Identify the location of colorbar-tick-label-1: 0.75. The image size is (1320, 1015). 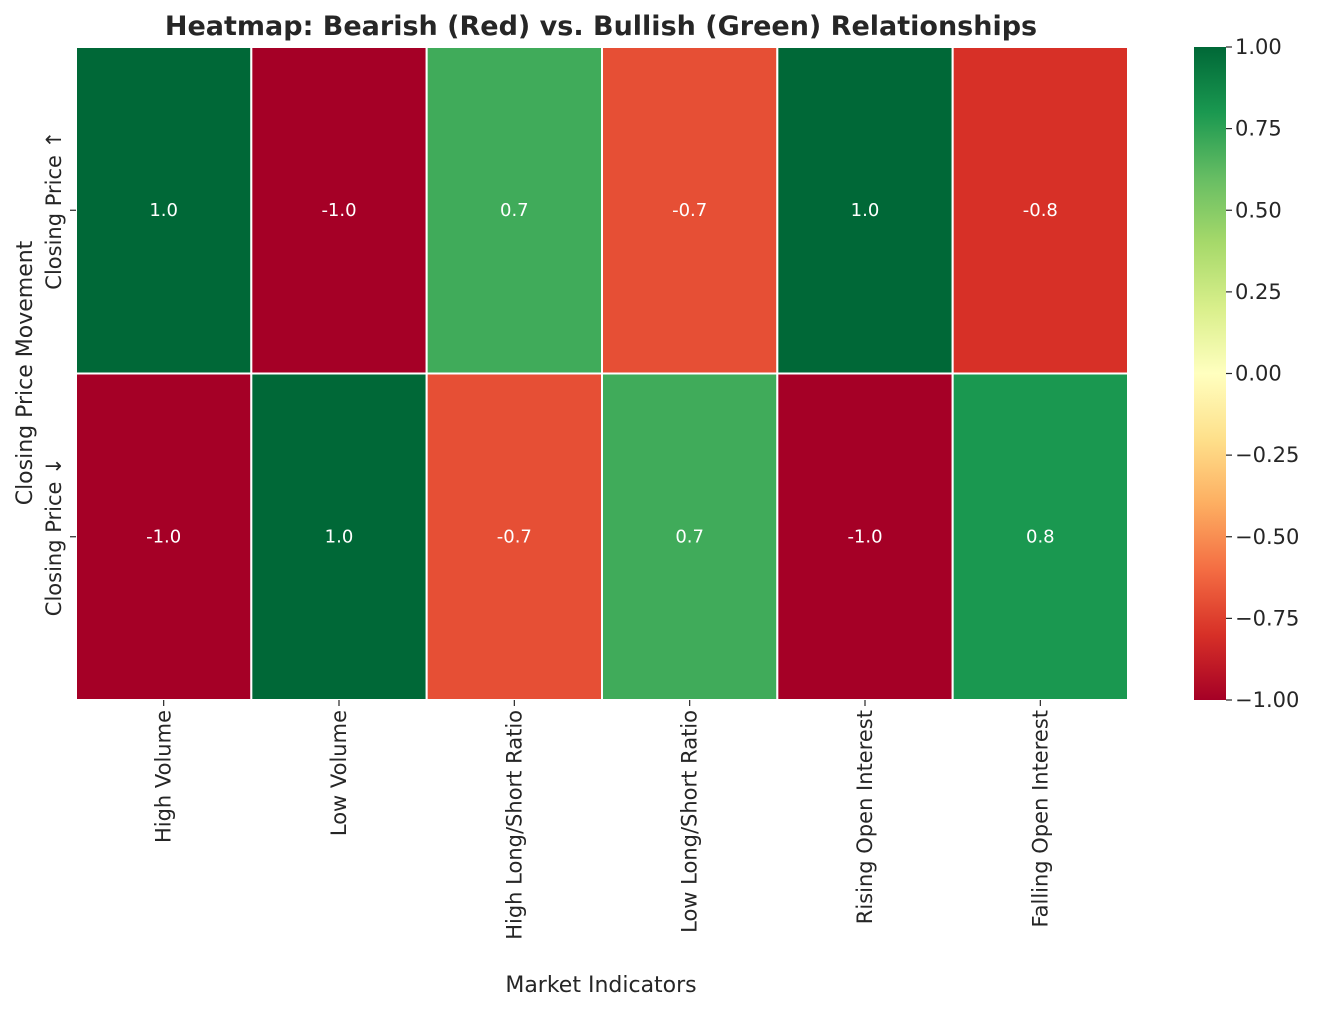
(1258, 129).